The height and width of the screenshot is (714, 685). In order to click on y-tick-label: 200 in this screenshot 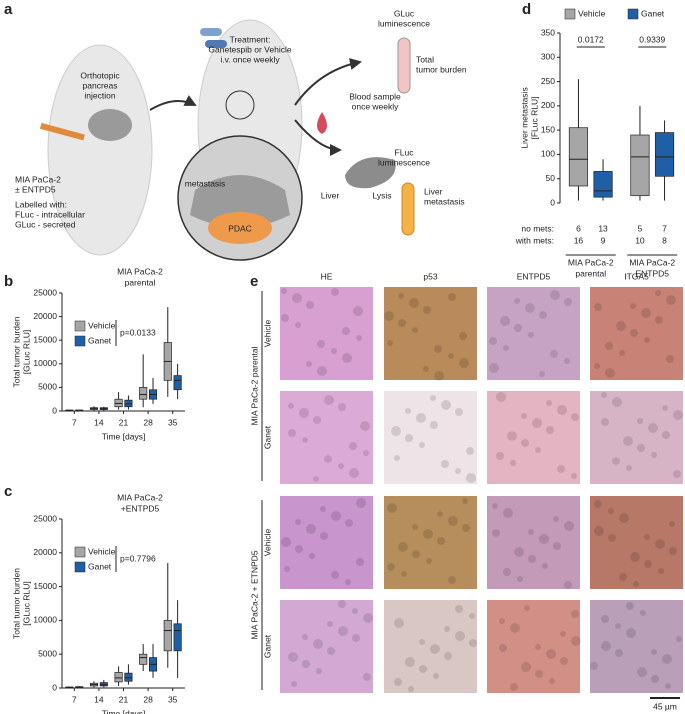, I will do `click(548, 105)`.